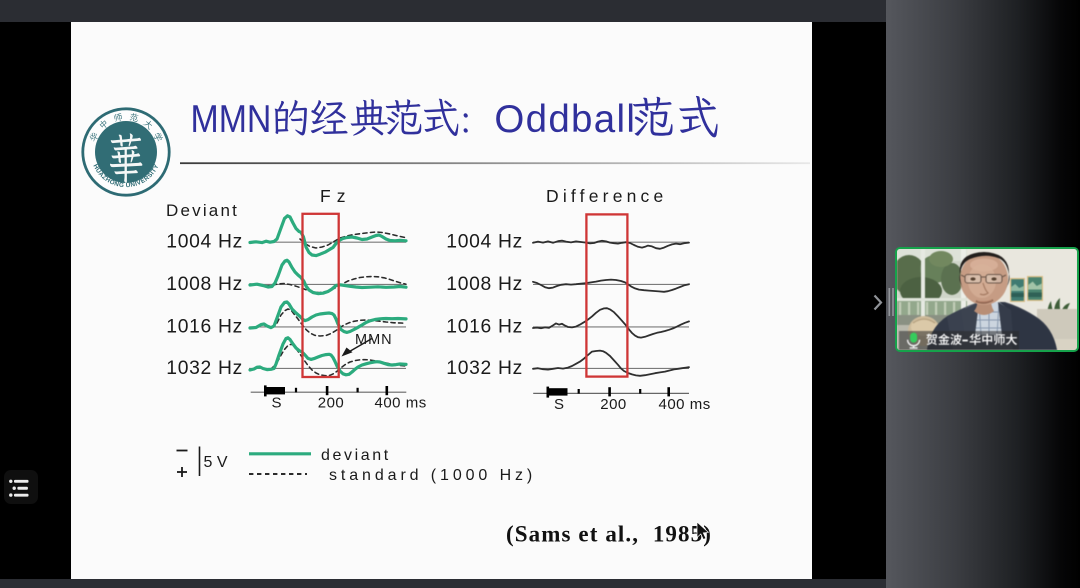 The image size is (1080, 588). Describe the element at coordinates (432, 475) in the screenshot. I see `svg-text: standard (1000 Hz)` at that location.